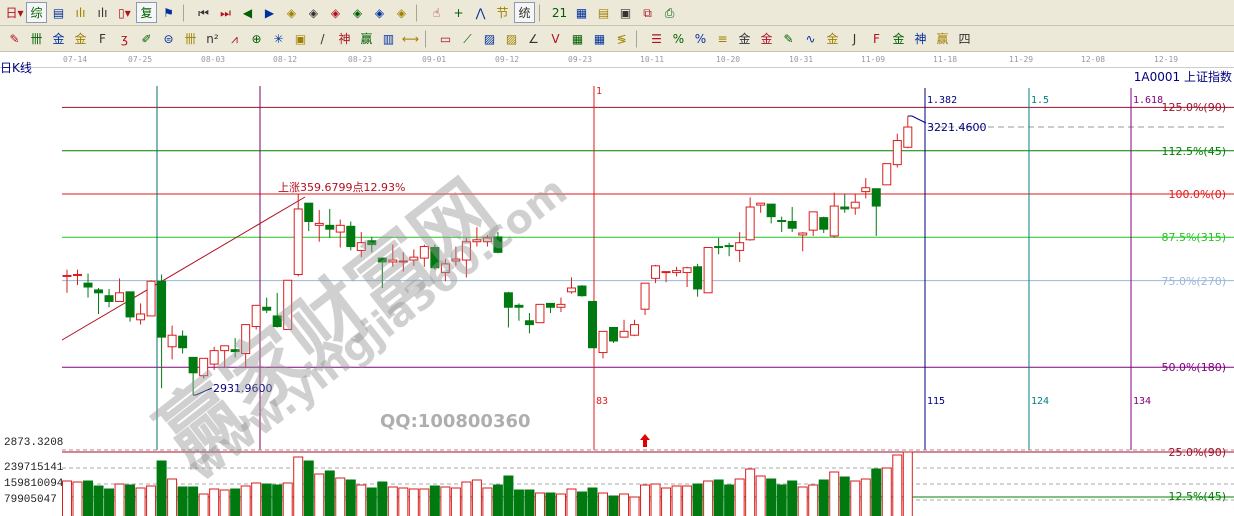 This screenshot has height=516, width=1234. Describe the element at coordinates (80, 38) in the screenshot. I see `gold-split2-icon: 金` at that location.